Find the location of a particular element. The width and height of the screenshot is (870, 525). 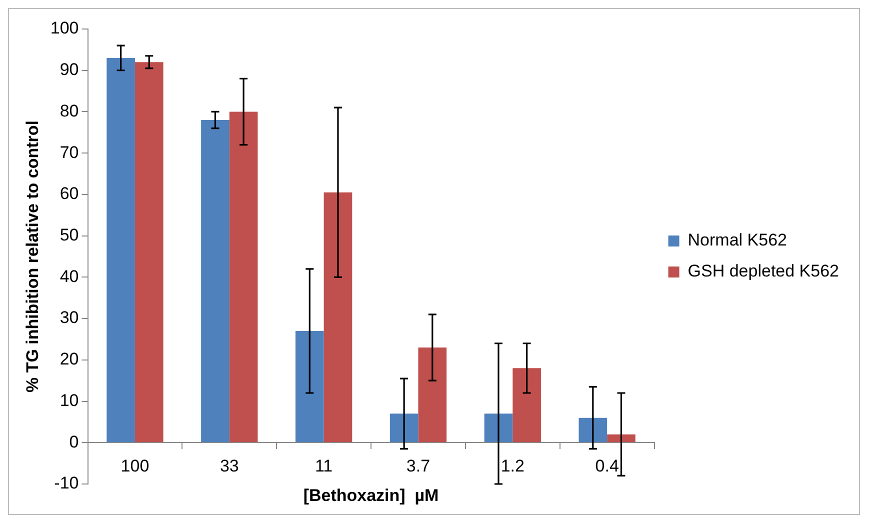

legend-label: GSH depleted K562 is located at coordinates (764, 271).